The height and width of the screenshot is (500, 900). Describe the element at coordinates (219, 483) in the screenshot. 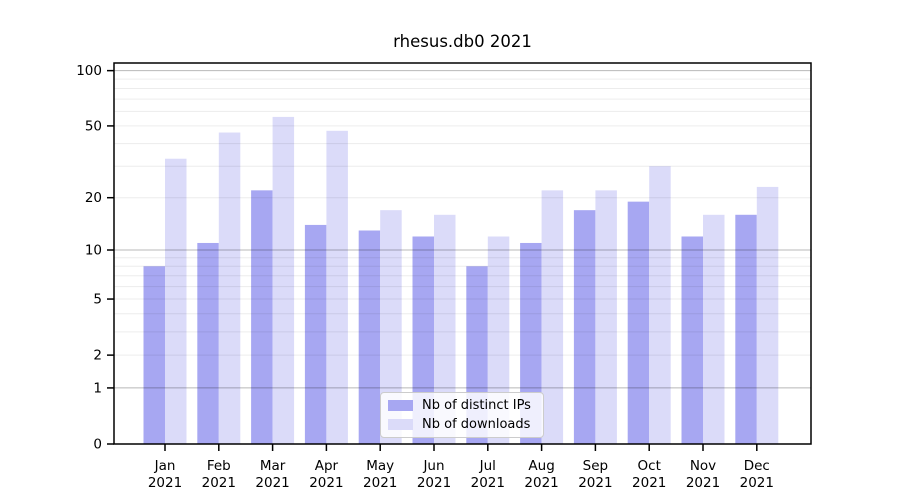

I see `x-tick-label-year-feb: 2021` at that location.